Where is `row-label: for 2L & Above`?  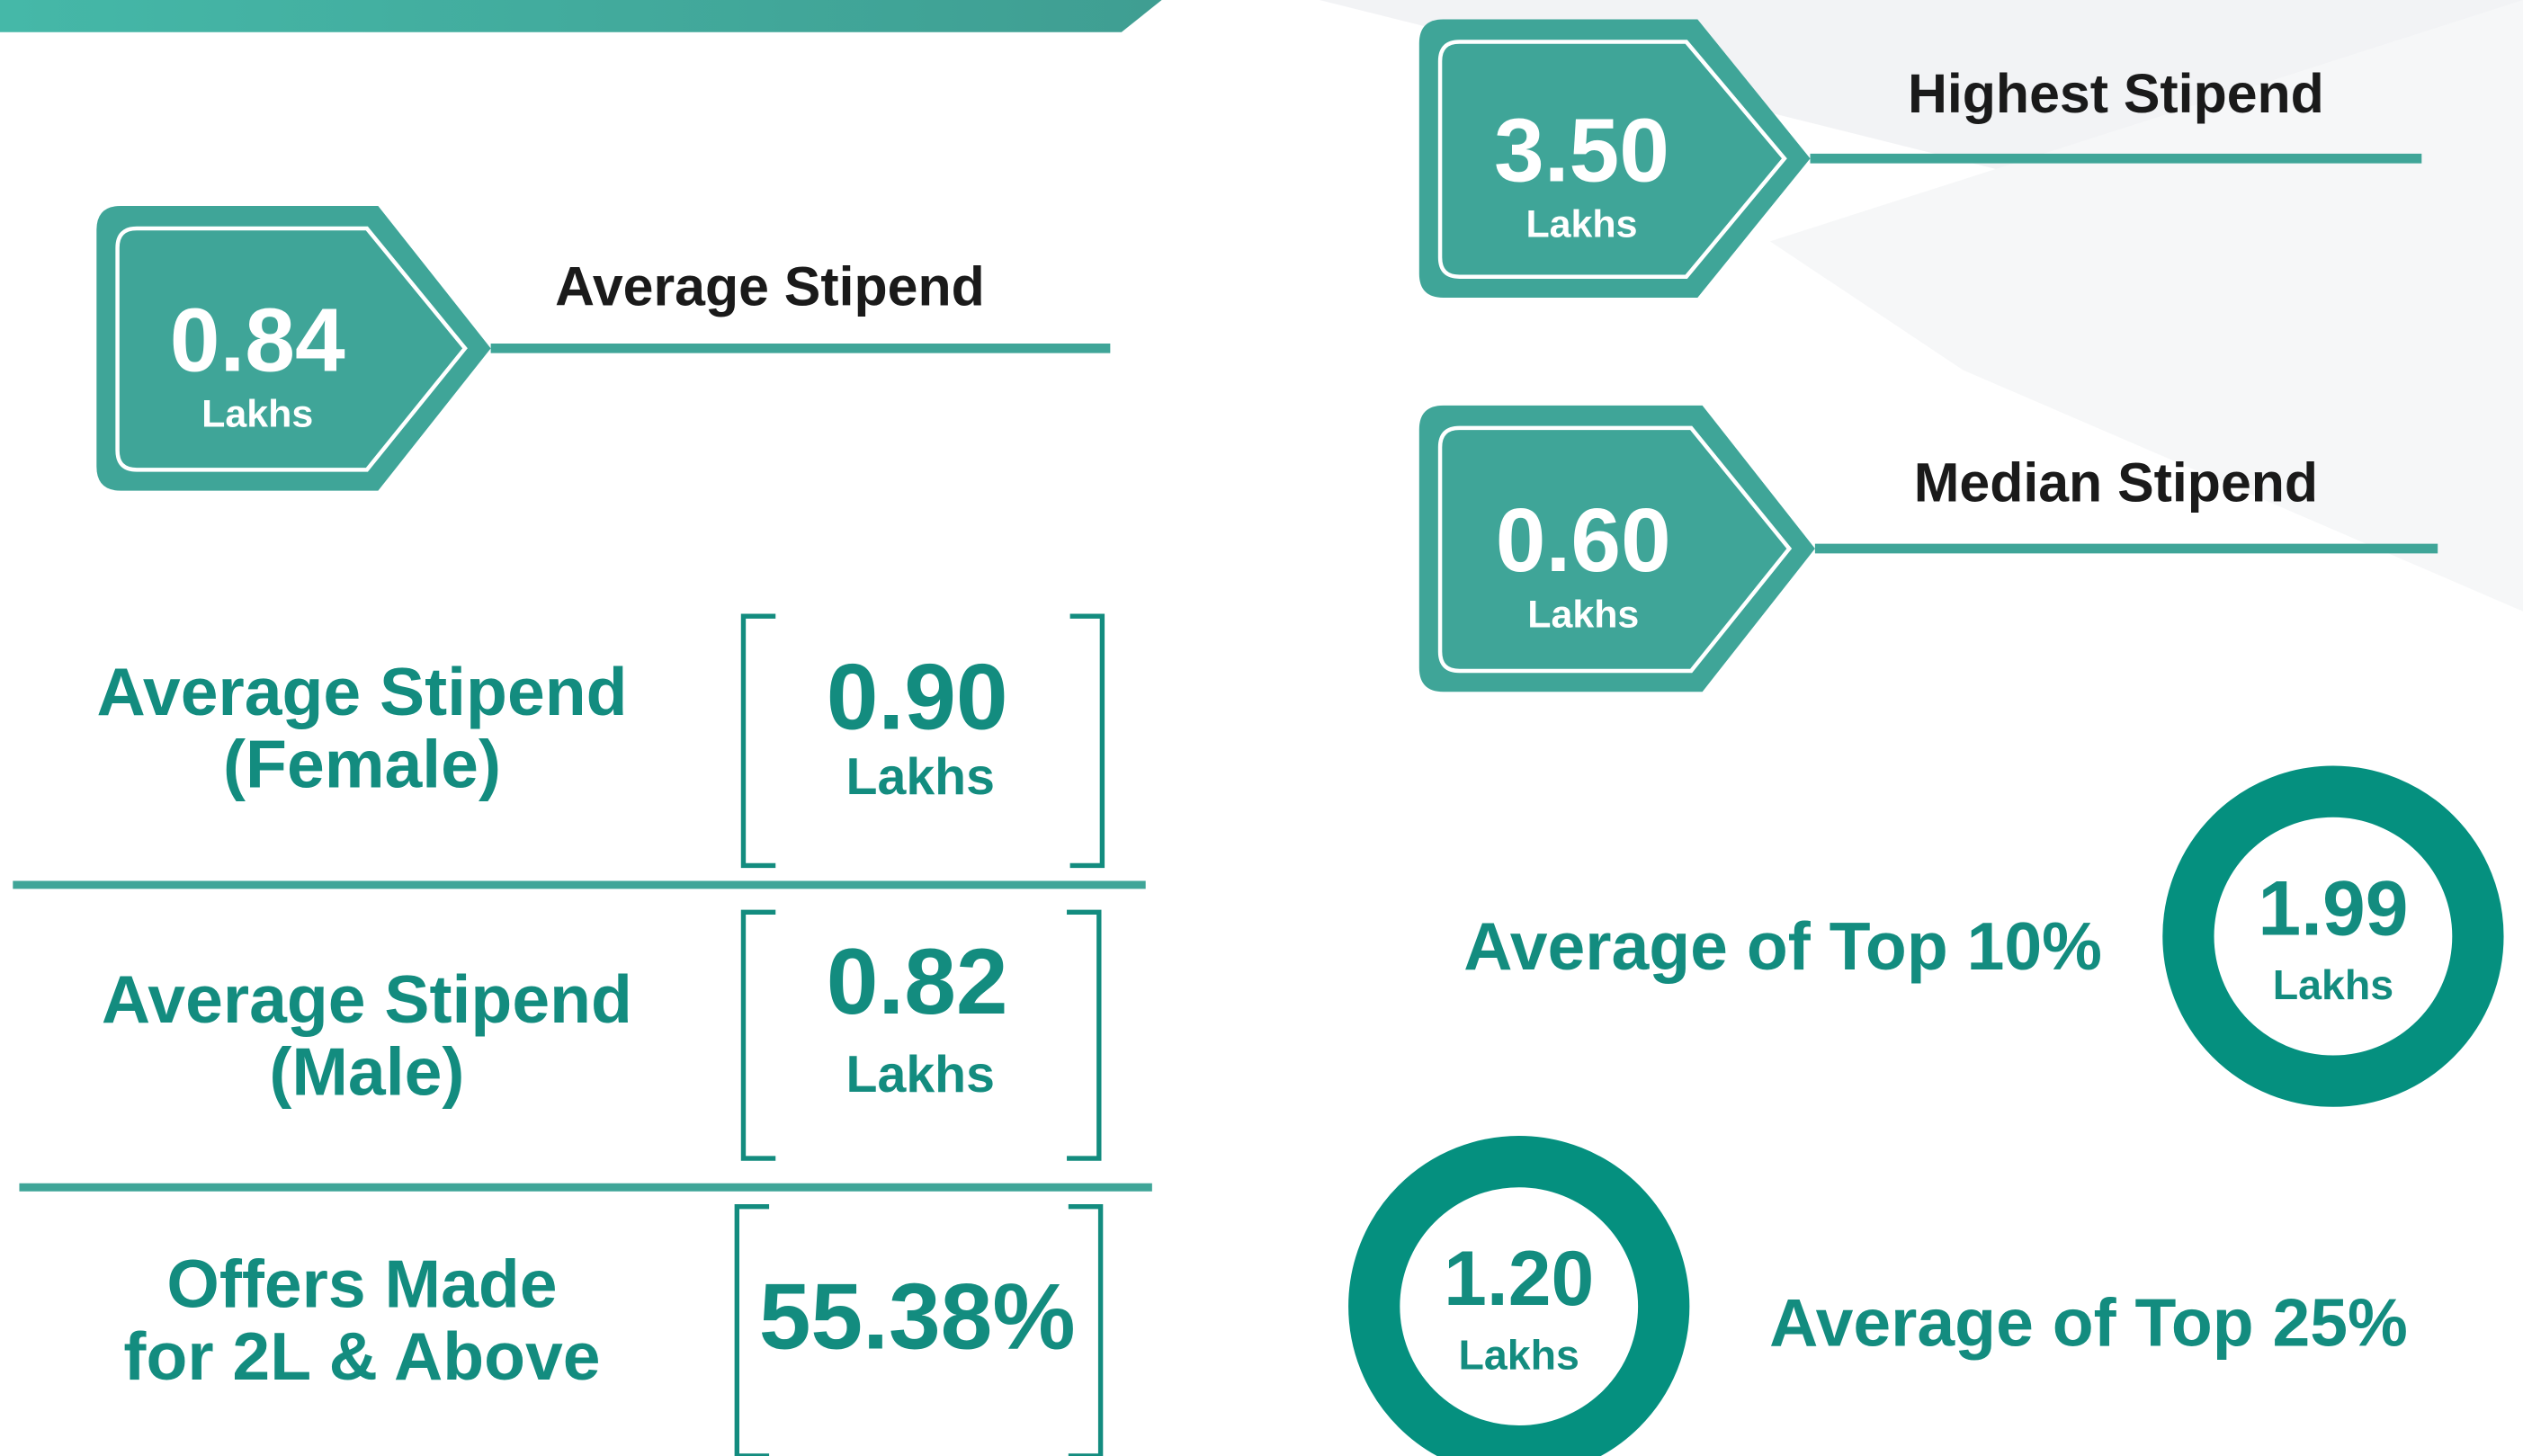
row-label: for 2L & Above is located at coordinates (361, 1356).